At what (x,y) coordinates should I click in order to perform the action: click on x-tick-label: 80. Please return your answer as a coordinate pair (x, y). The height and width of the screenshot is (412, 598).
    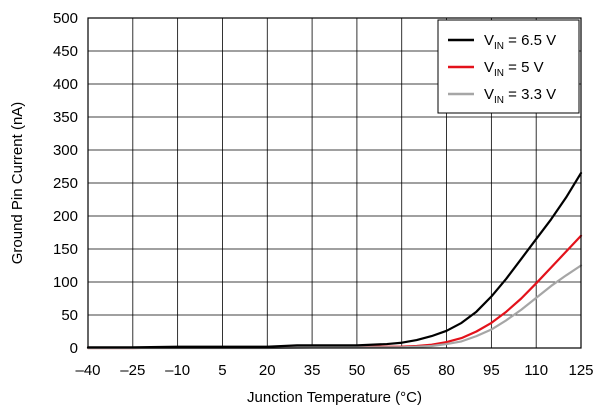
    Looking at the image, I should click on (446, 370).